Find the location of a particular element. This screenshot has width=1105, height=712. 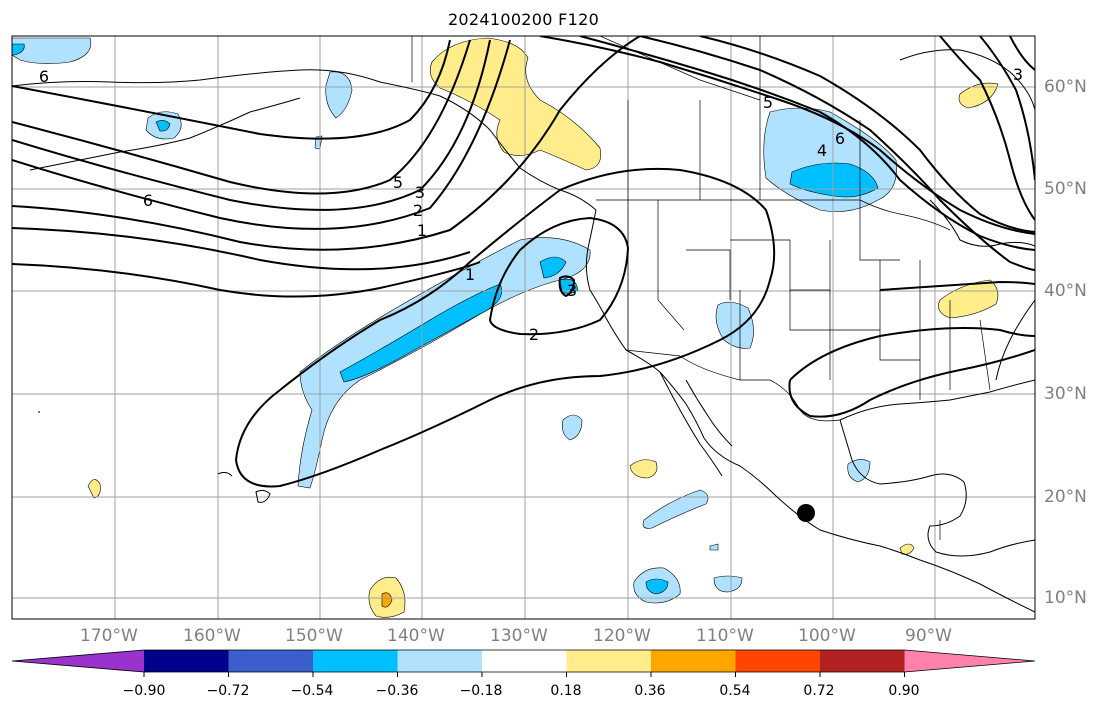

lon-label: 150°W is located at coordinates (314, 636).